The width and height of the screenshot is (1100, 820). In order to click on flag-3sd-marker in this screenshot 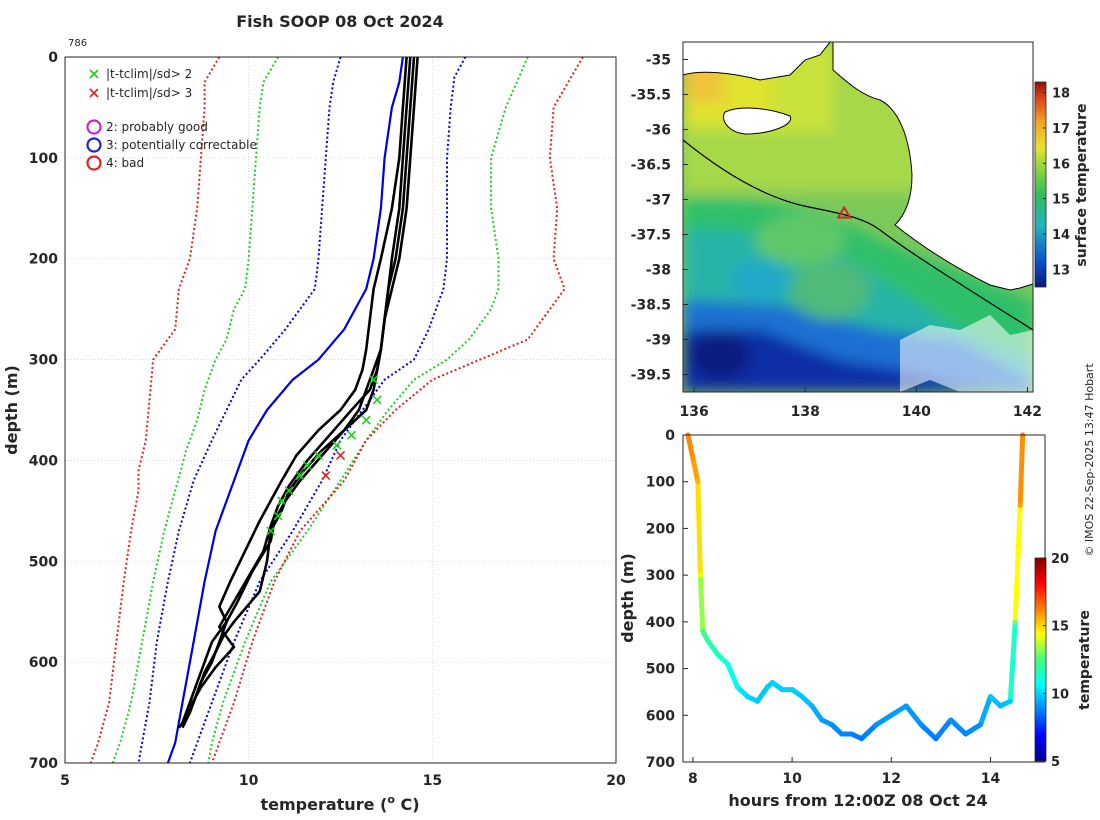, I will do `click(340, 455)`.